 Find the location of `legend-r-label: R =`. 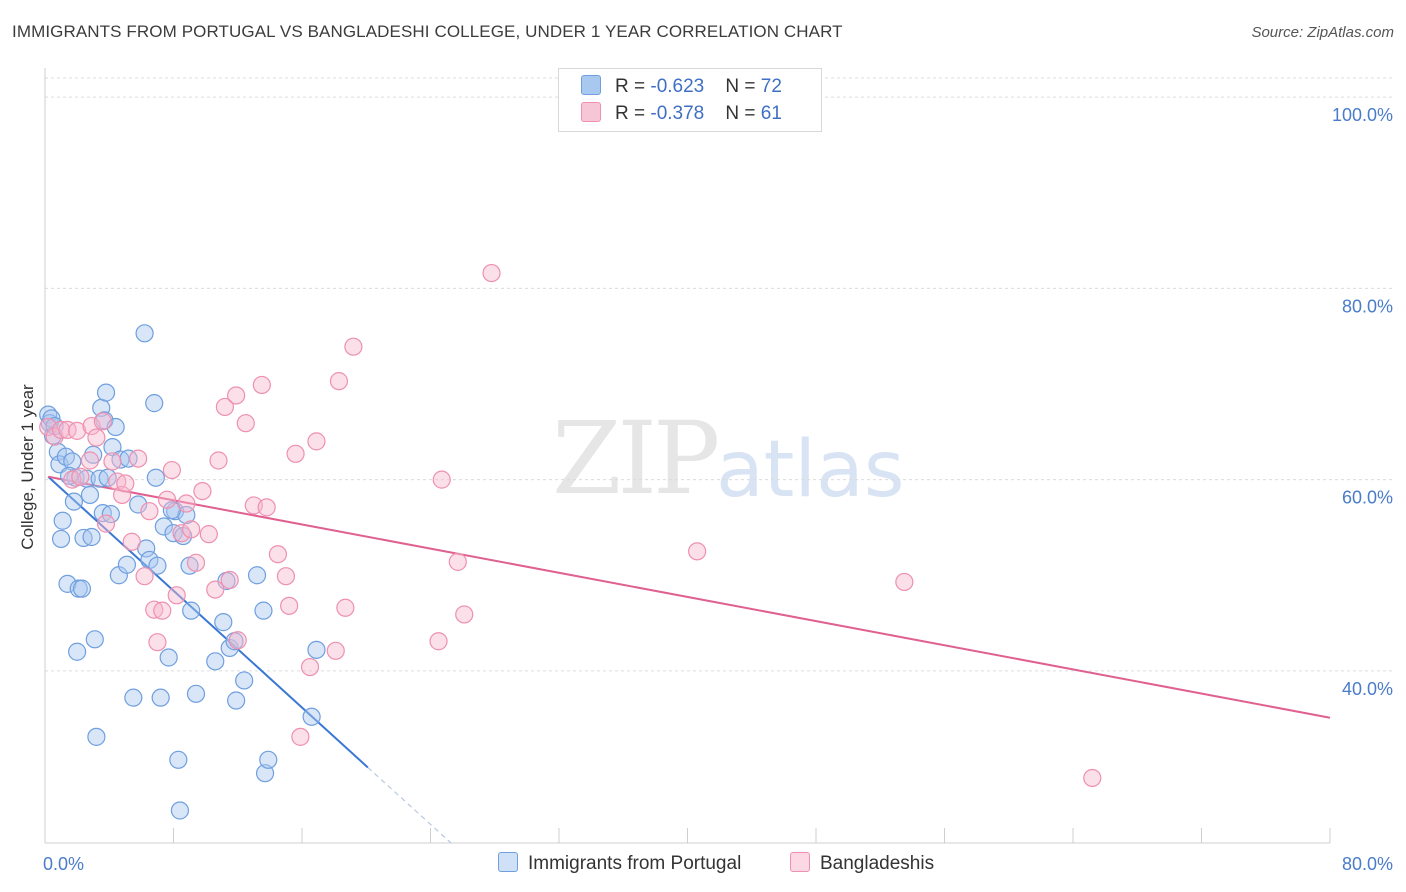

legend-r-label: R = is located at coordinates (633, 113).